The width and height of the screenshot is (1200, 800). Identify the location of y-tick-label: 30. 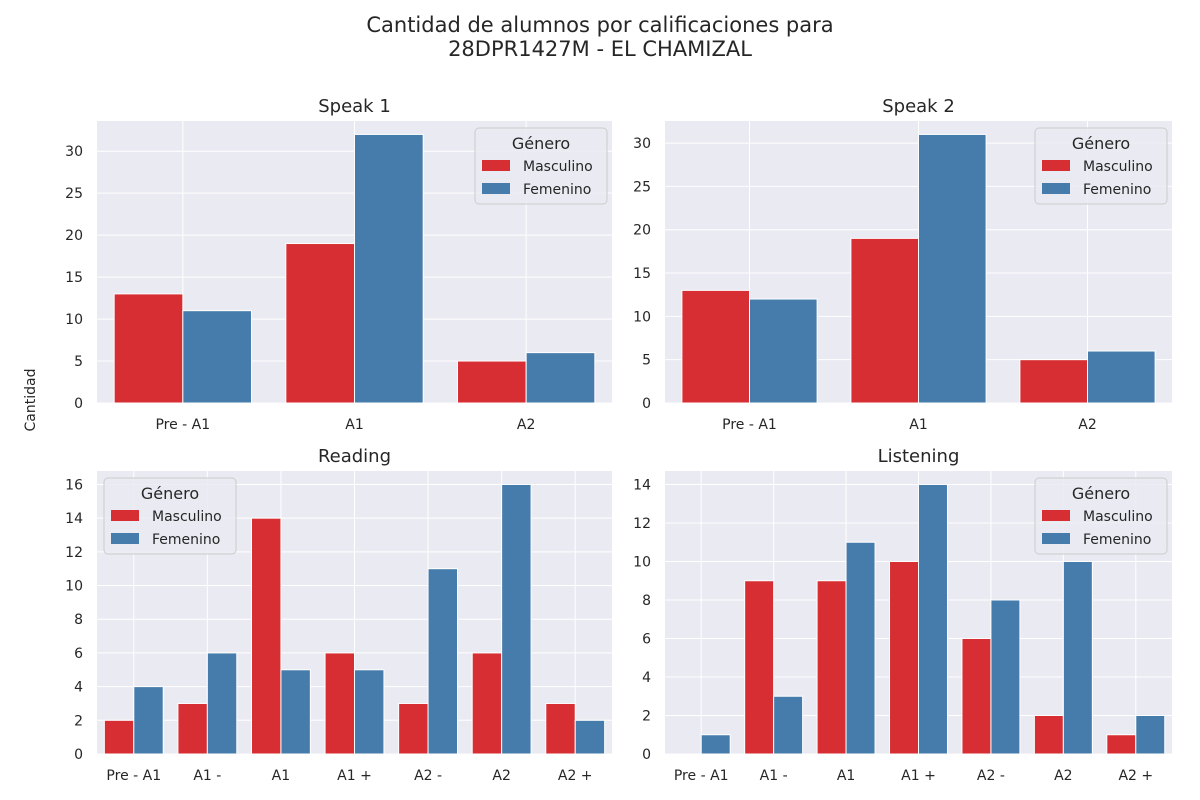
(642, 144).